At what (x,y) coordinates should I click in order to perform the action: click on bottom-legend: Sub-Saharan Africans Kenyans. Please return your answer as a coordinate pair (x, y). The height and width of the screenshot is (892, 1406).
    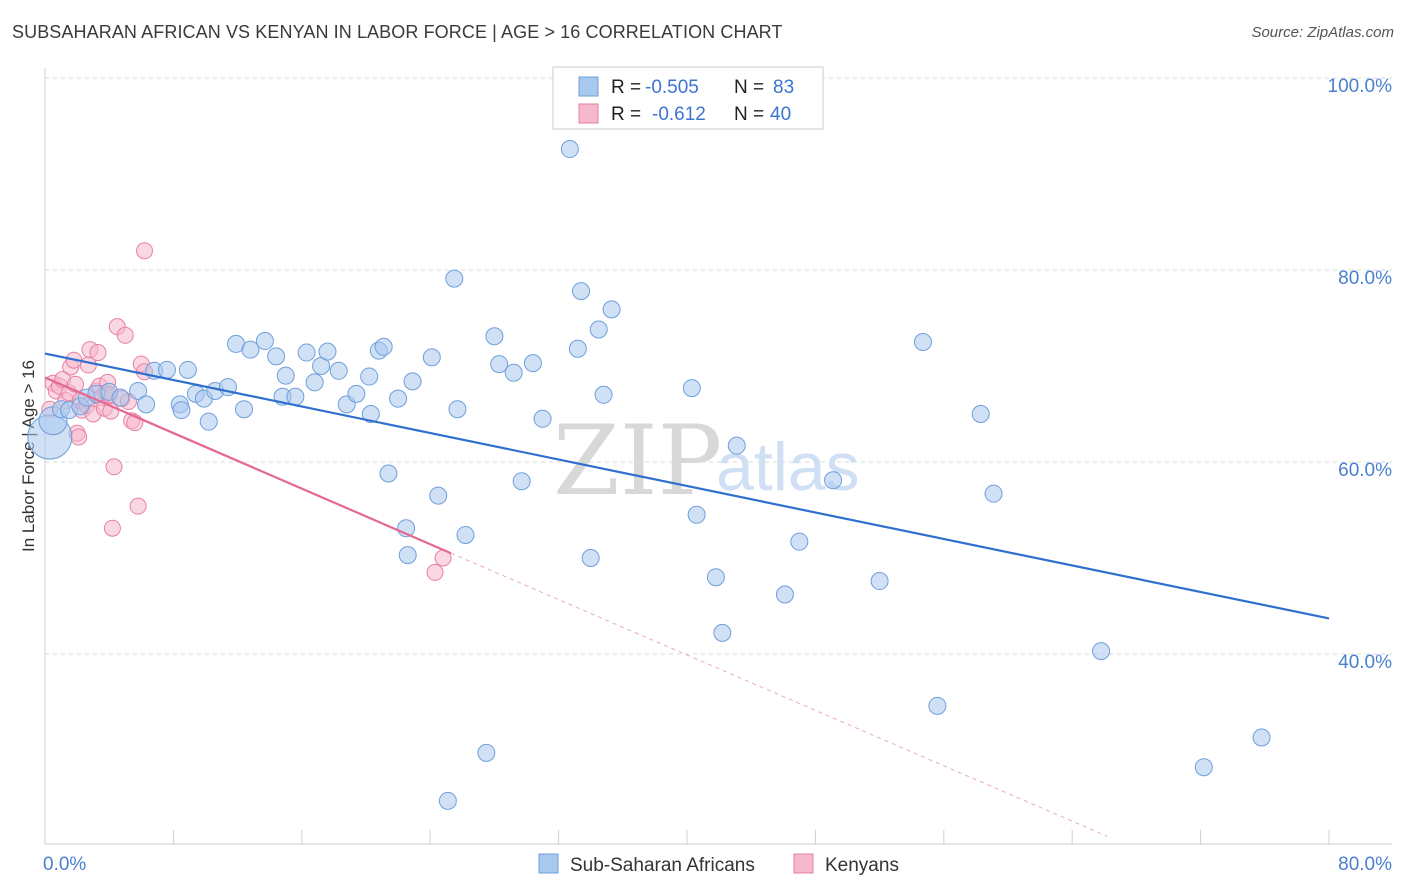
    Looking at the image, I should click on (718, 864).